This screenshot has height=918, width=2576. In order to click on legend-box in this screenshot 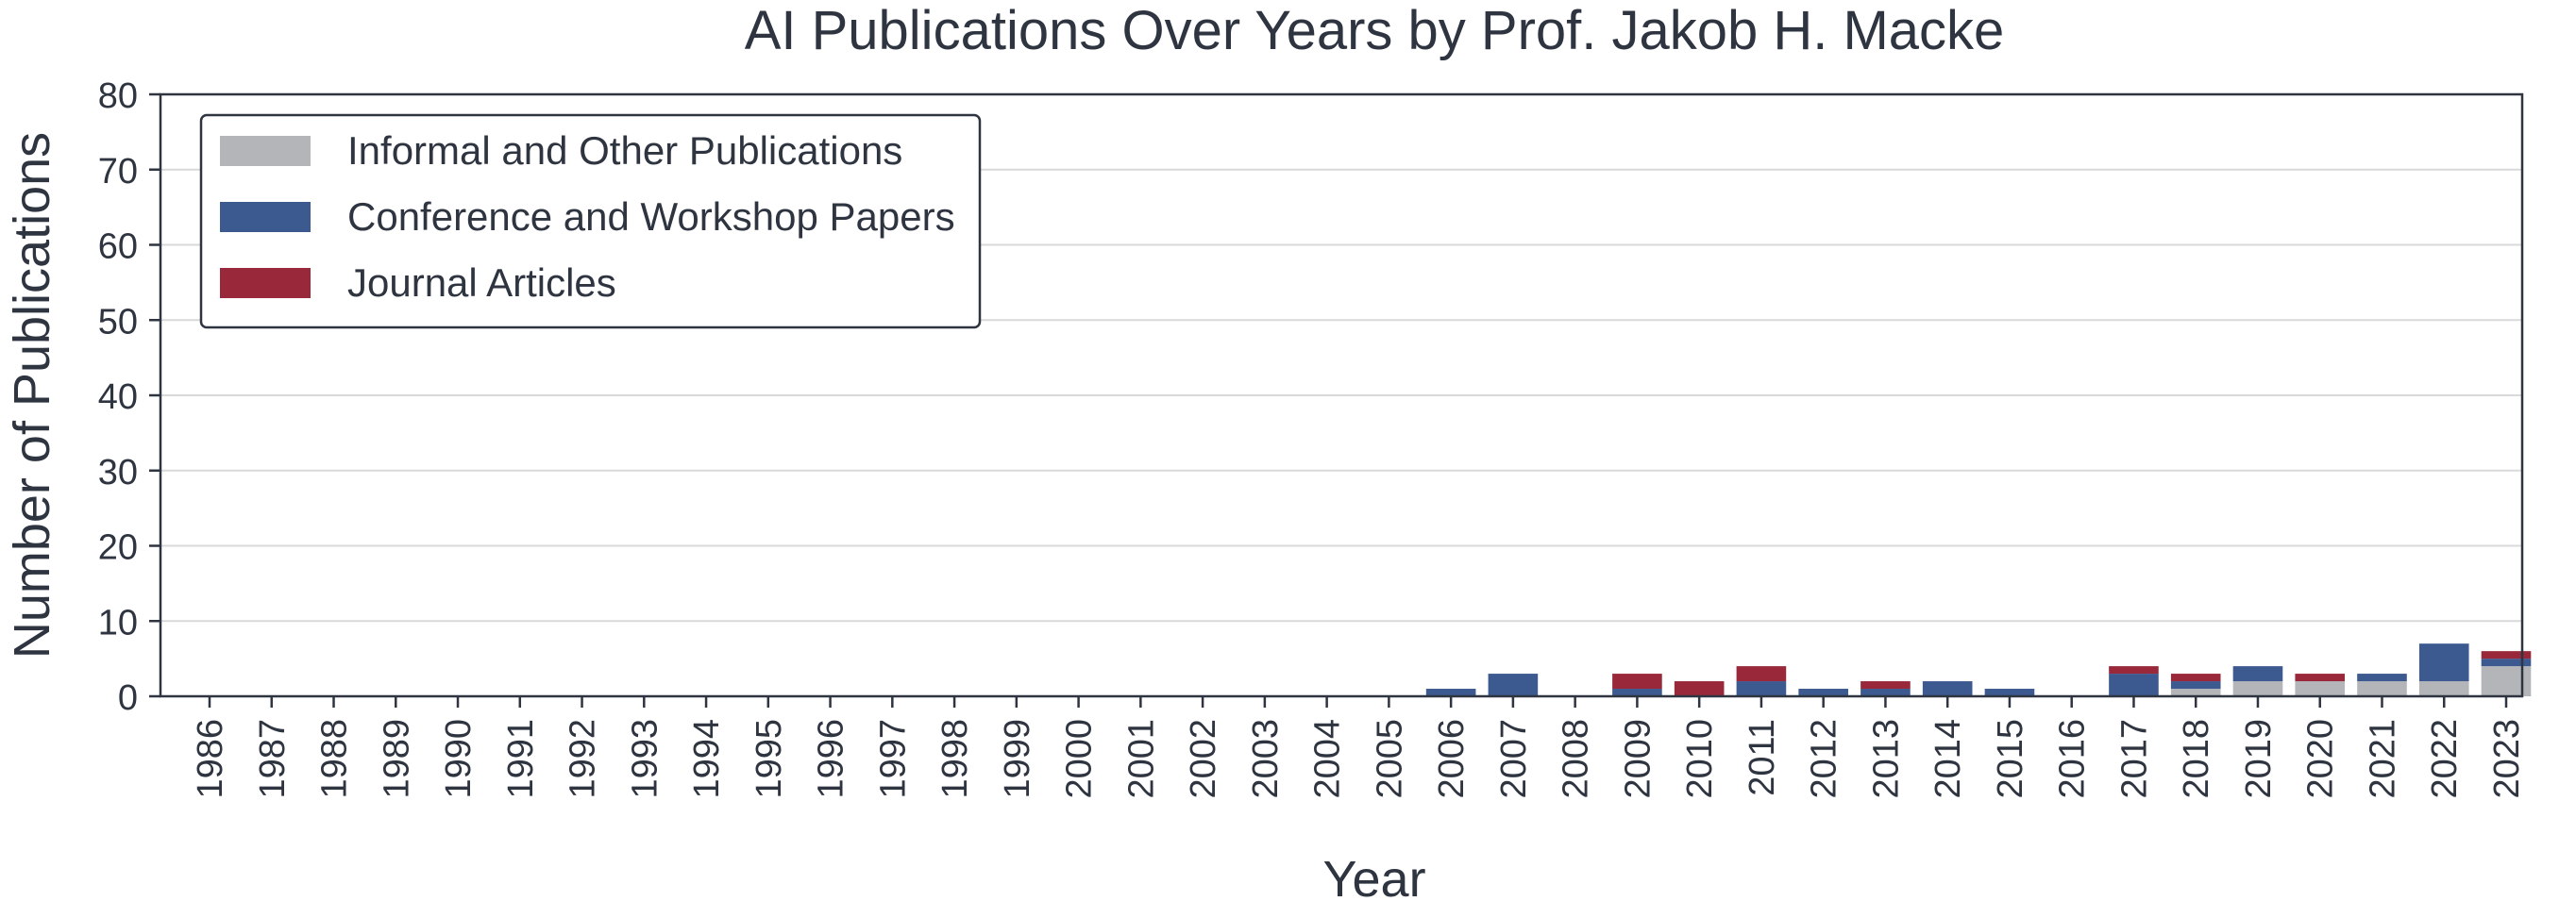, I will do `click(590, 221)`.